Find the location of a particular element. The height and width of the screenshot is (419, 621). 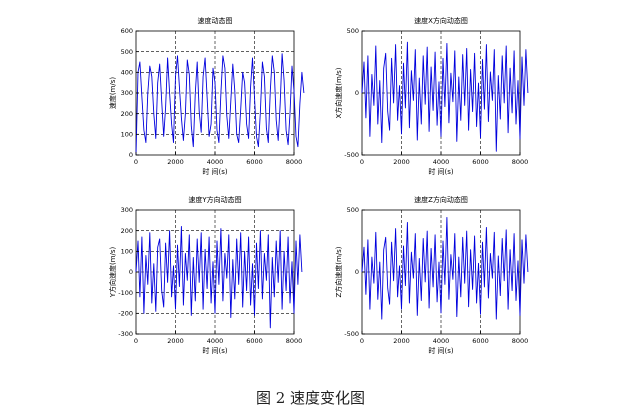

chart-title: 速度动态图 is located at coordinates (215, 20).